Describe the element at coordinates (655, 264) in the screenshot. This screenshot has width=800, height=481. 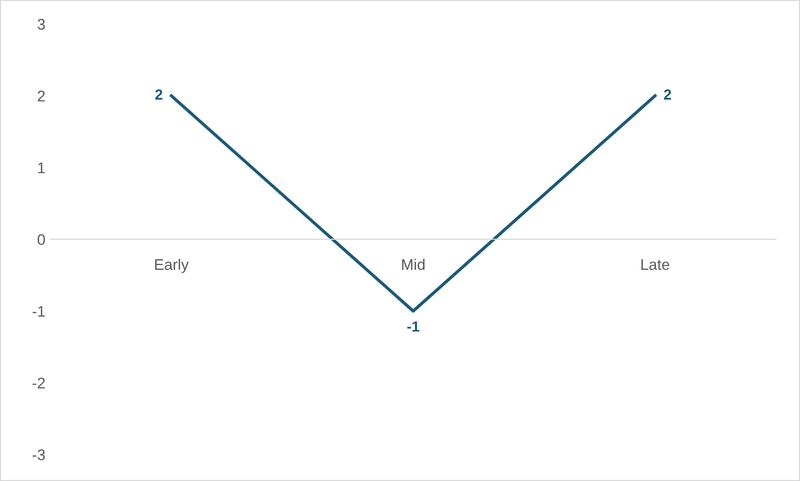
I see `x-tick-label: Late` at that location.